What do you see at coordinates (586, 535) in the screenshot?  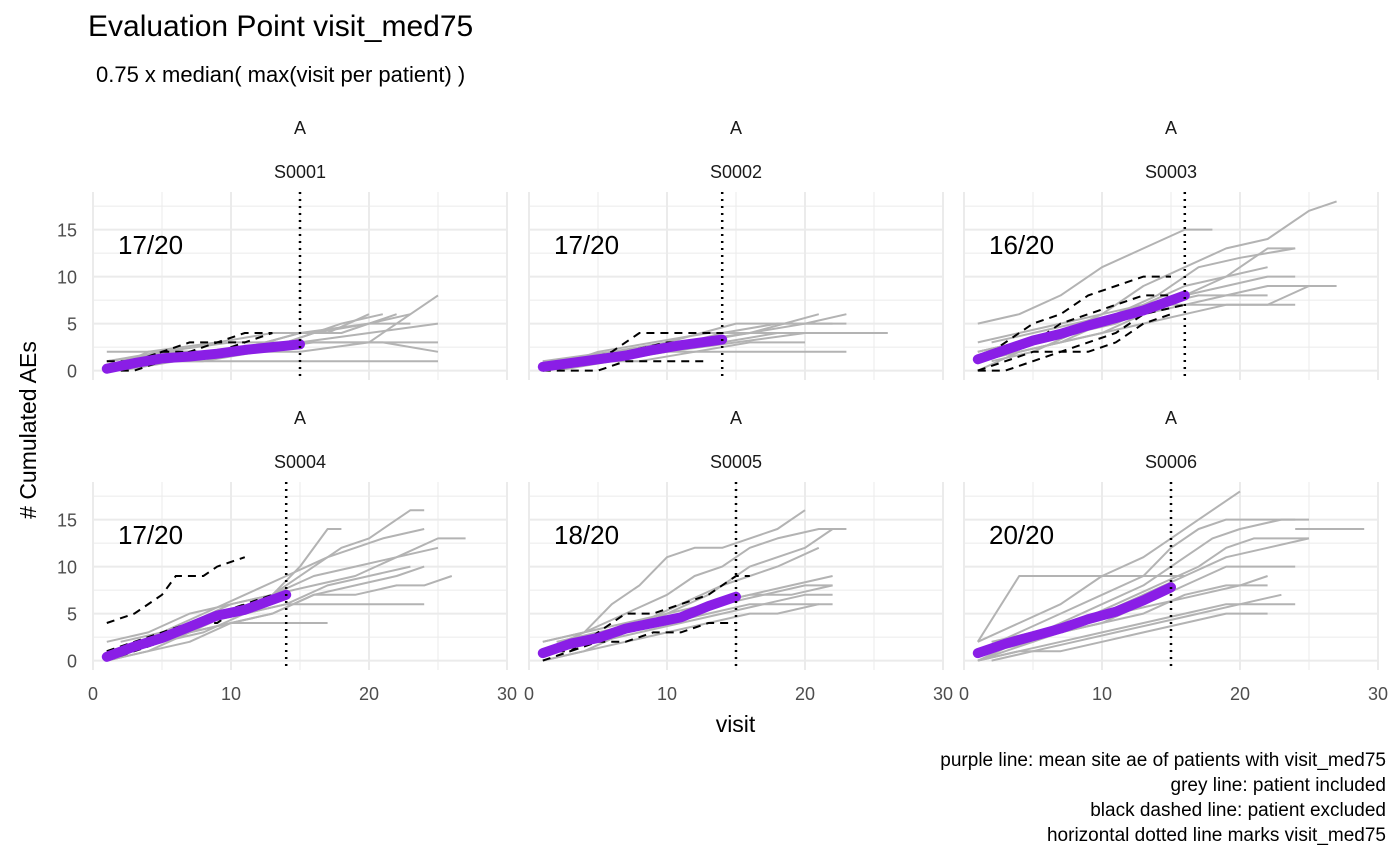 I see `patient-ratio-label: 18/20` at bounding box center [586, 535].